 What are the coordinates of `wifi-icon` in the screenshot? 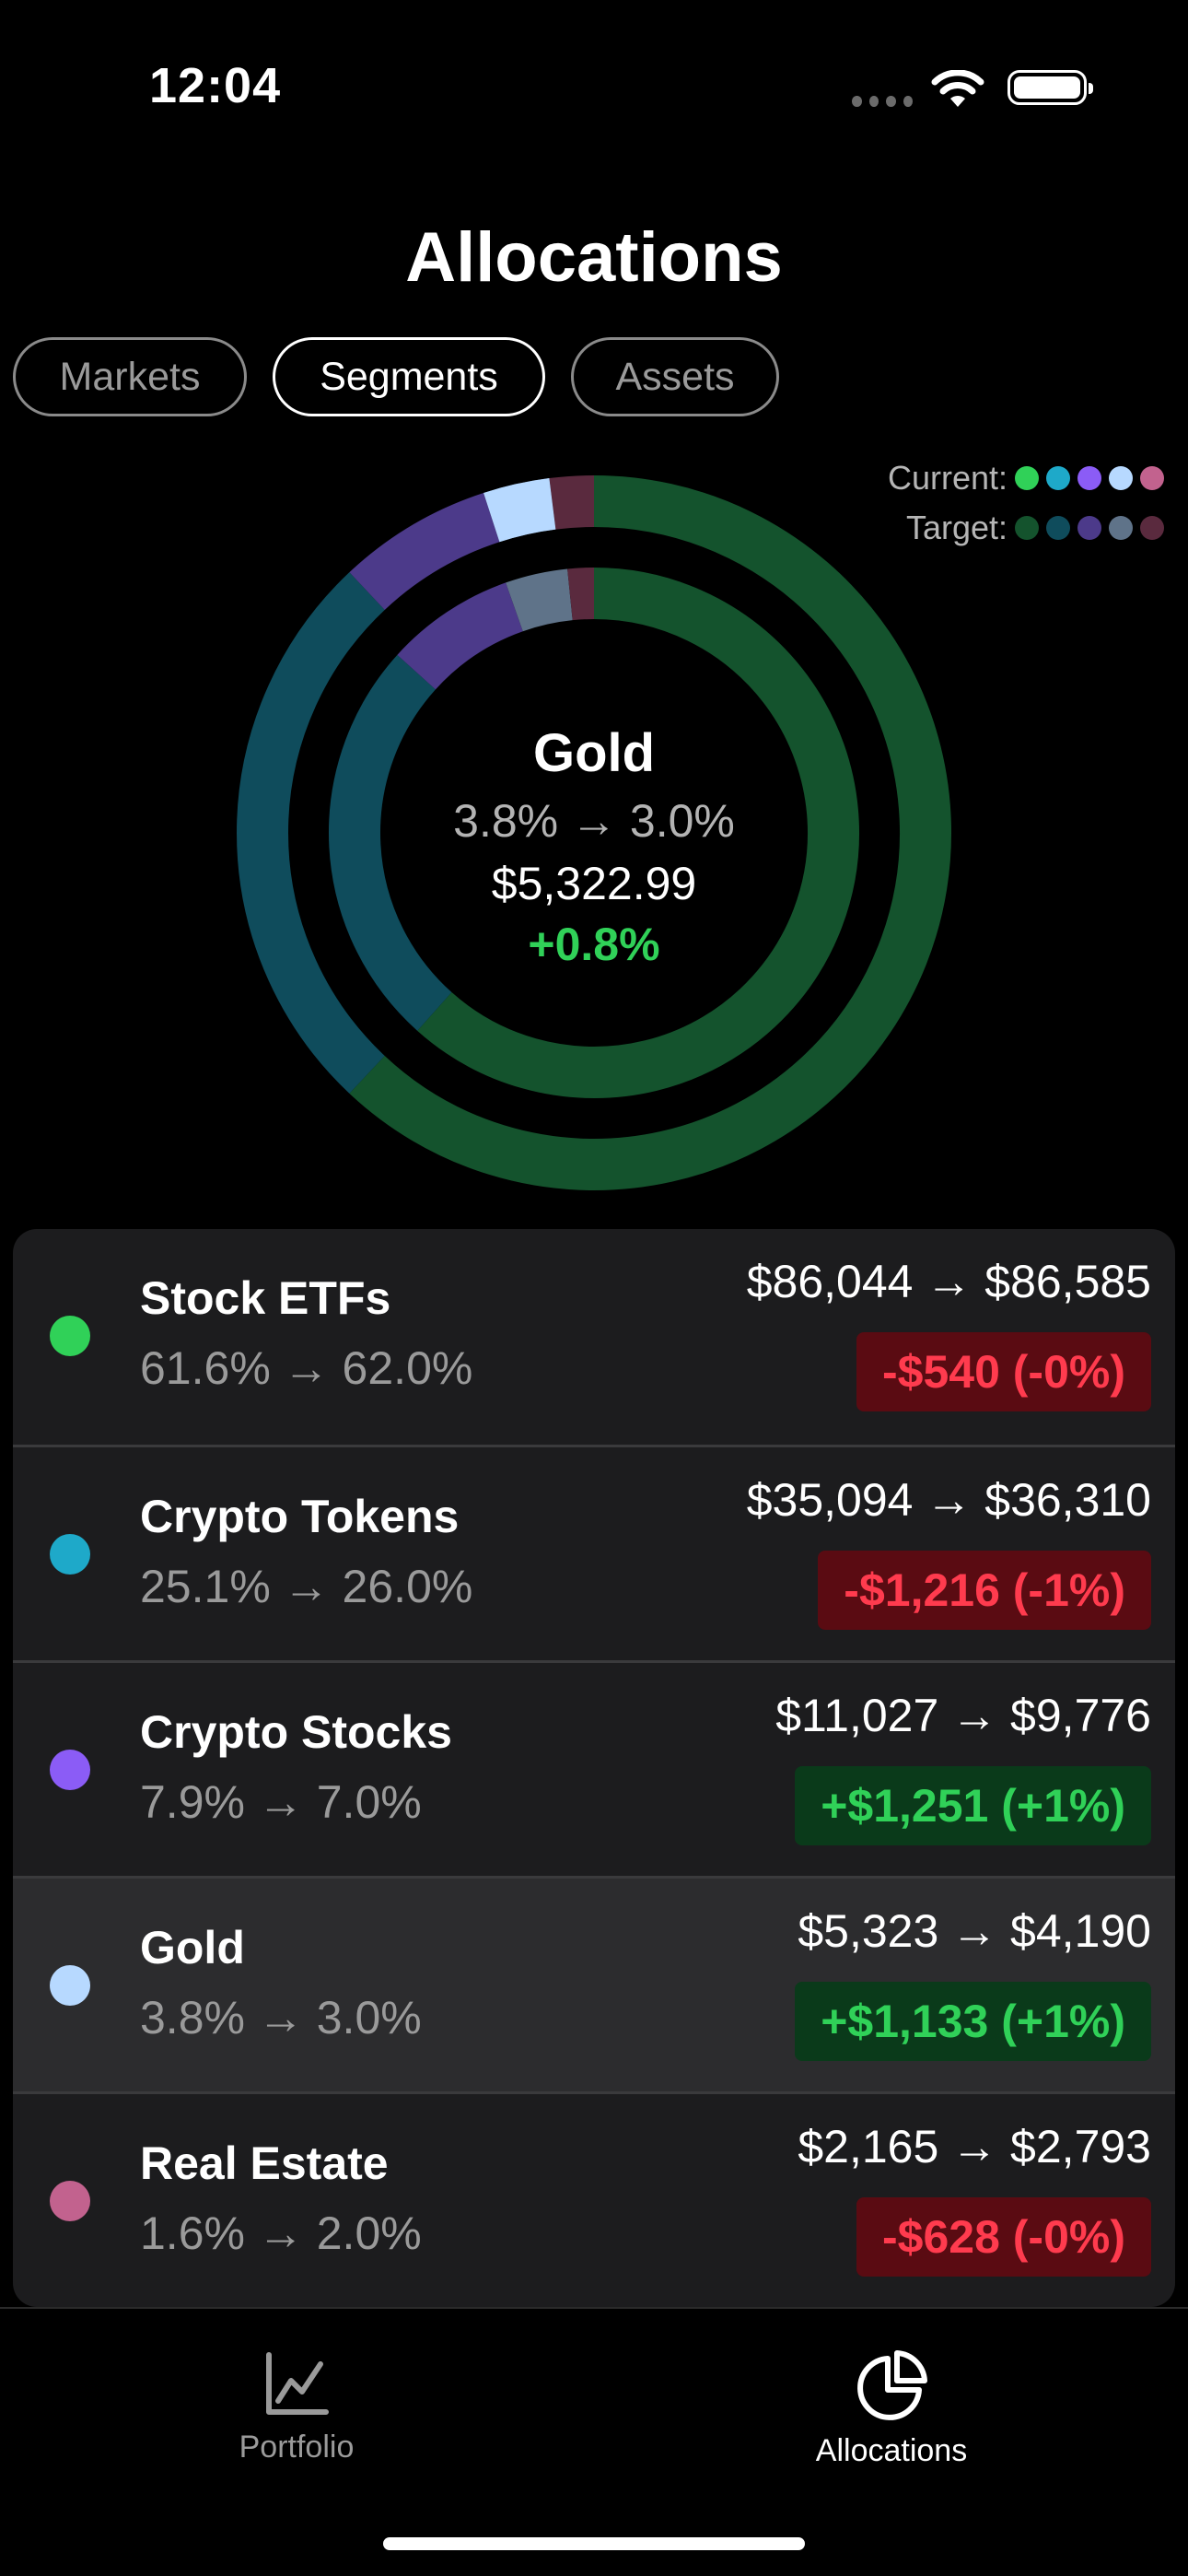 It's located at (957, 88).